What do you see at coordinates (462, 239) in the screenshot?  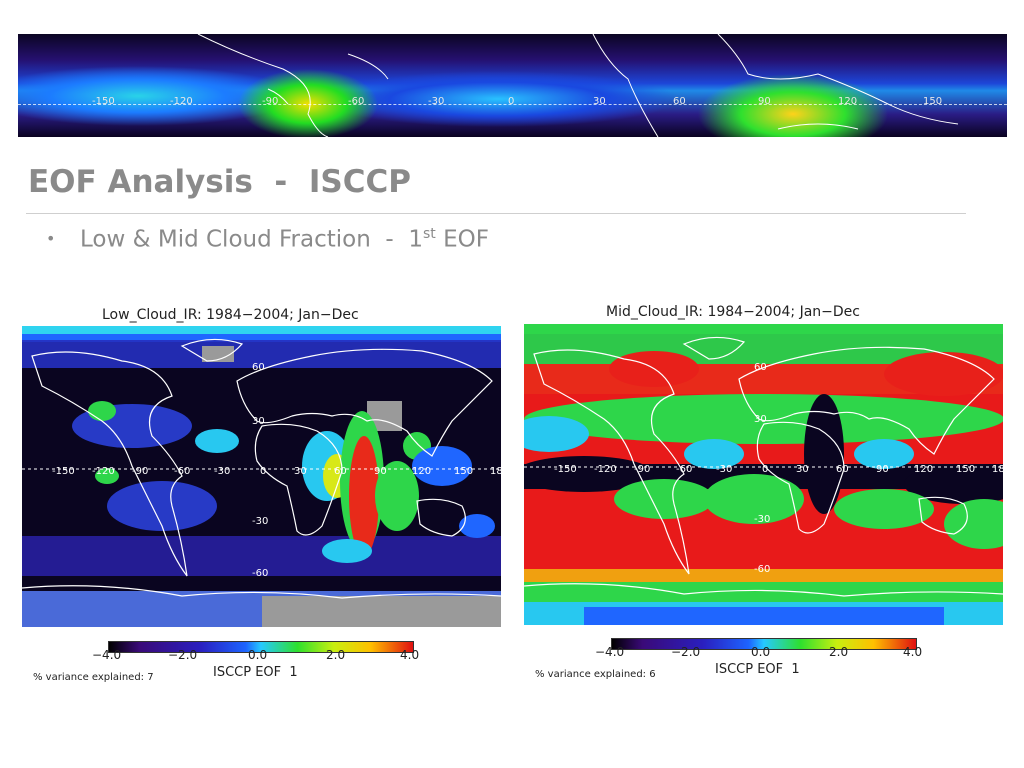 I see `bullet-suffix: EOF` at bounding box center [462, 239].